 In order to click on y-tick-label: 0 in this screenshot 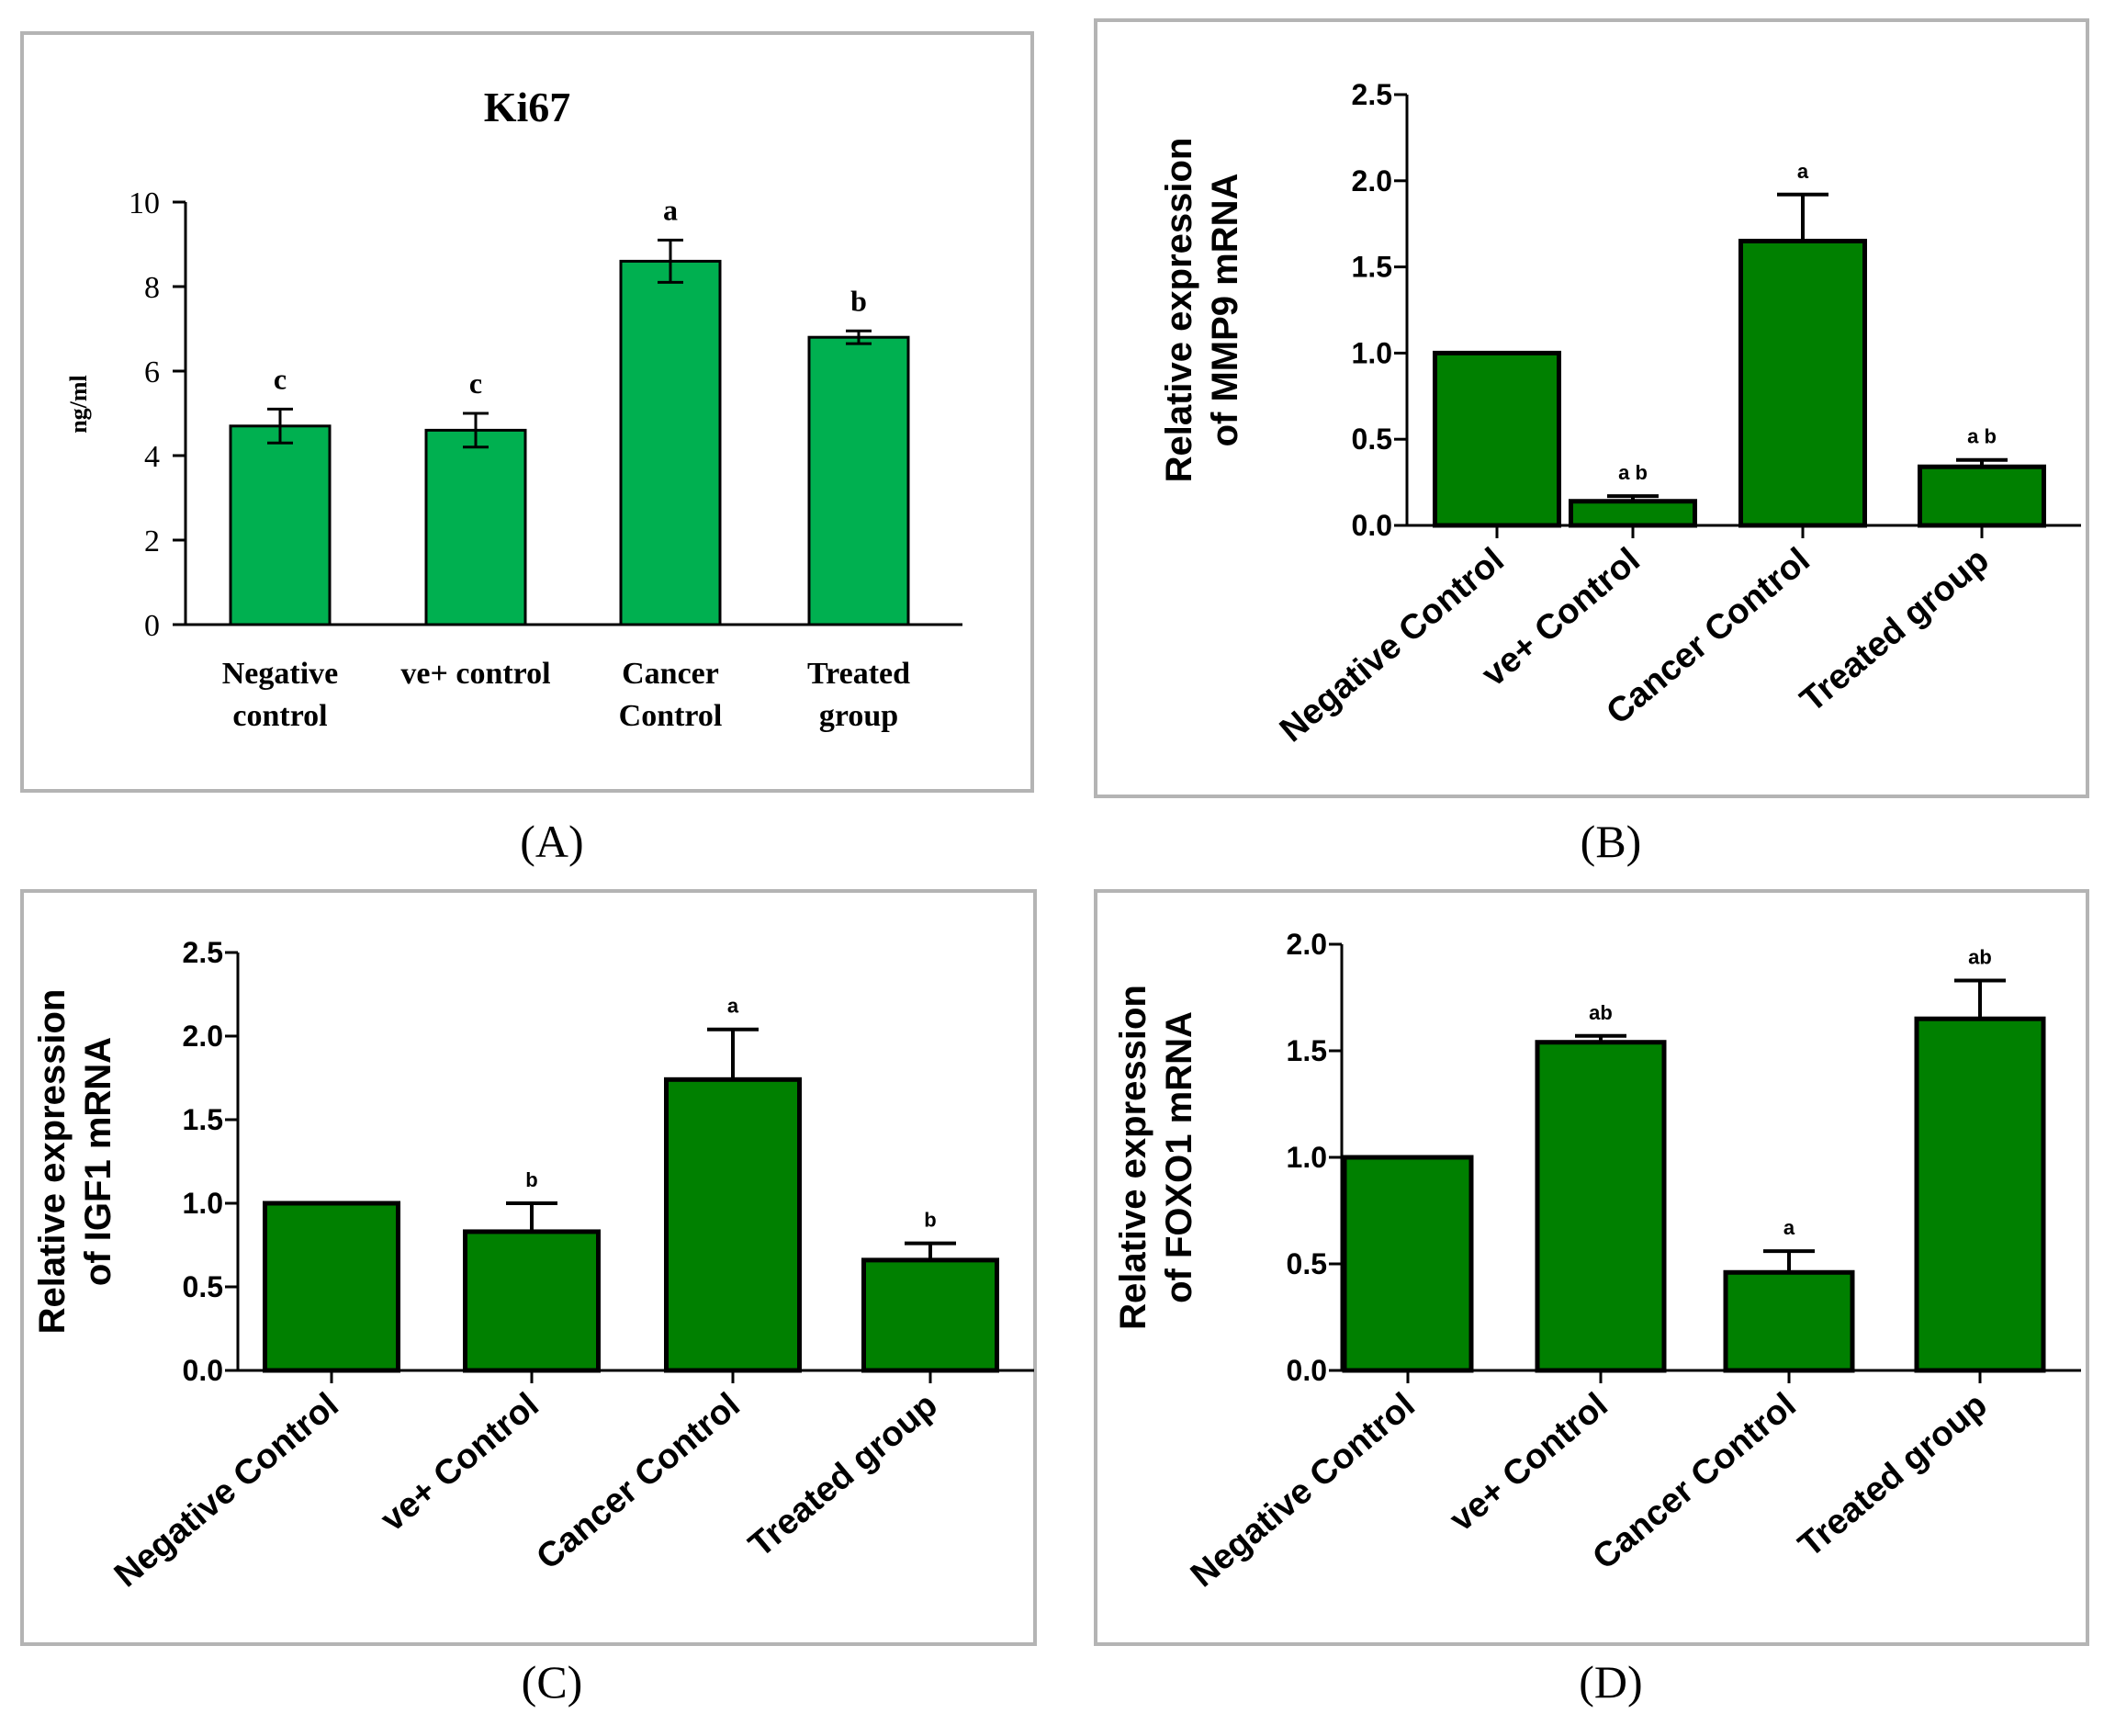, I will do `click(152, 626)`.